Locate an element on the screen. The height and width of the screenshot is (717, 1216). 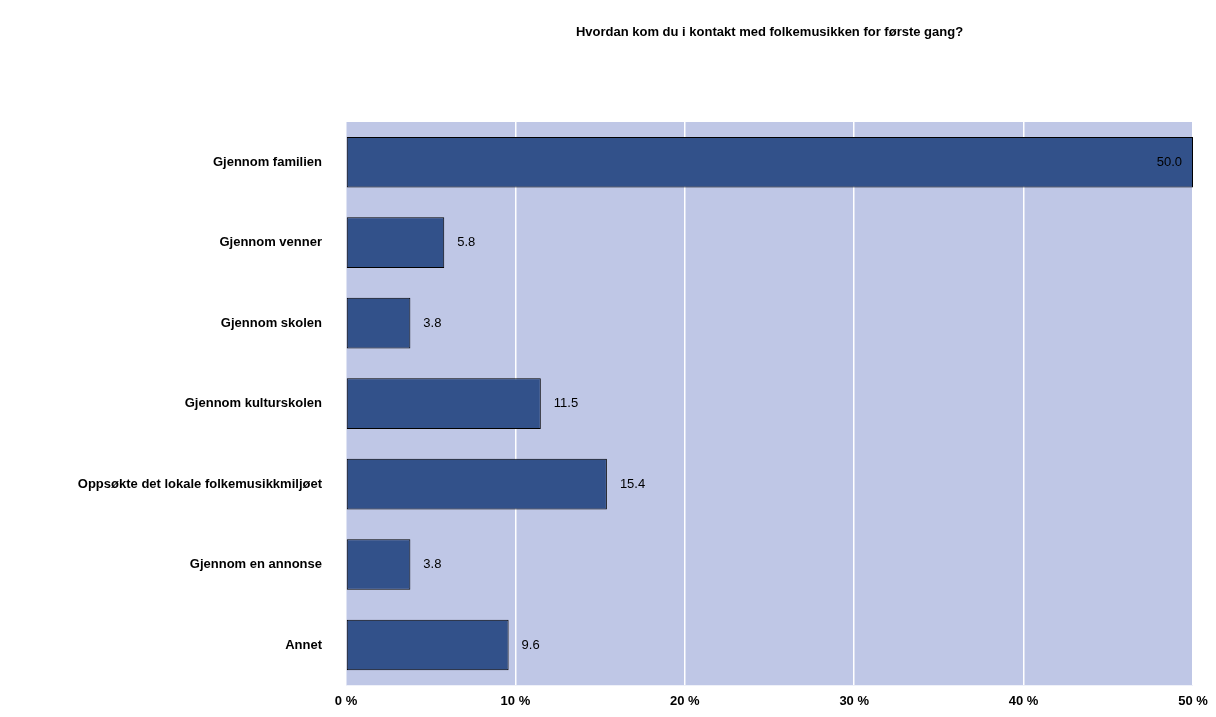
x-tick-label: 10 % is located at coordinates (515, 700).